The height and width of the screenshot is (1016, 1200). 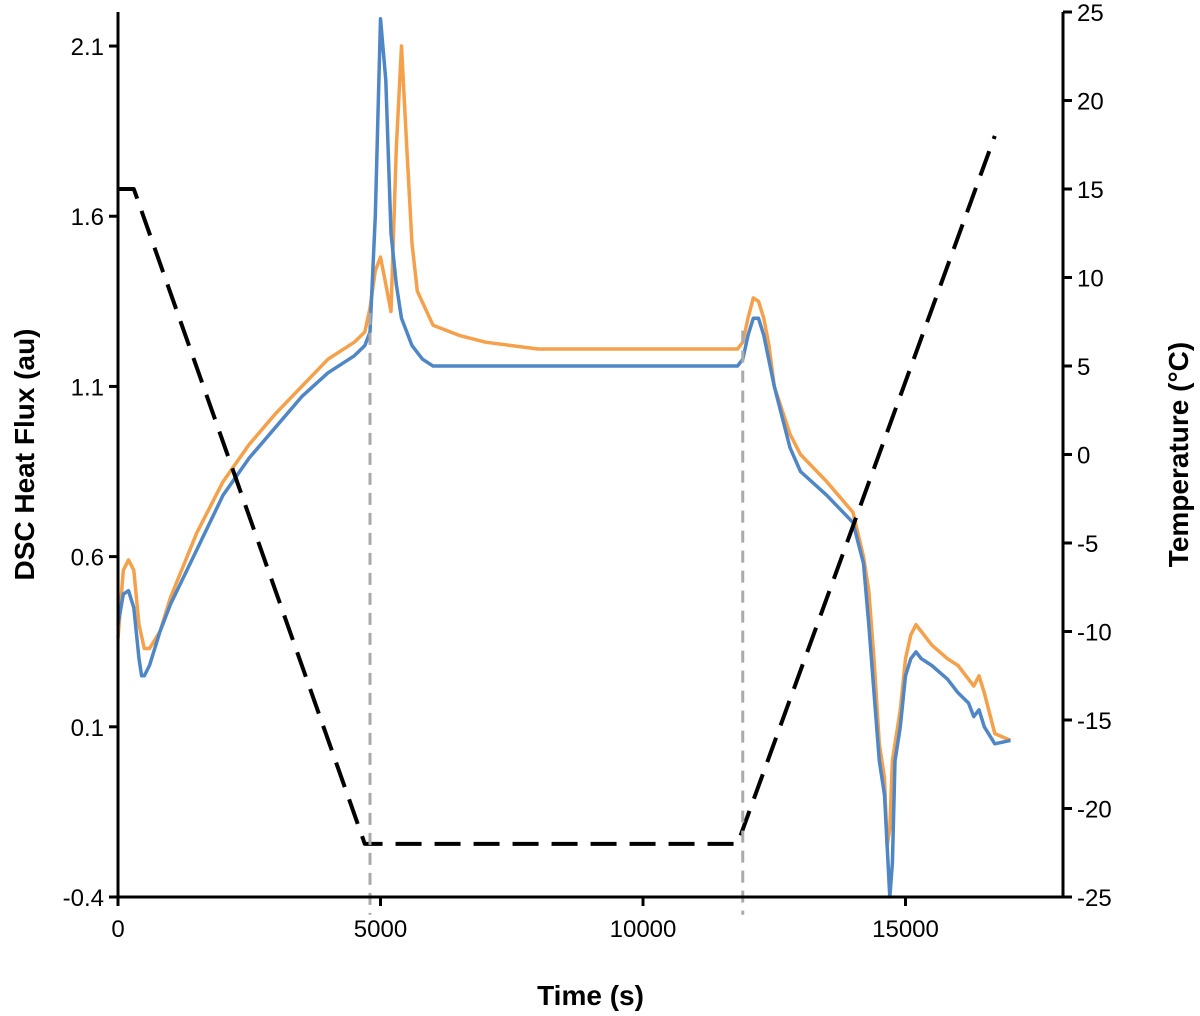 What do you see at coordinates (1094, 633) in the screenshot?
I see `y2-tick-label: -10` at bounding box center [1094, 633].